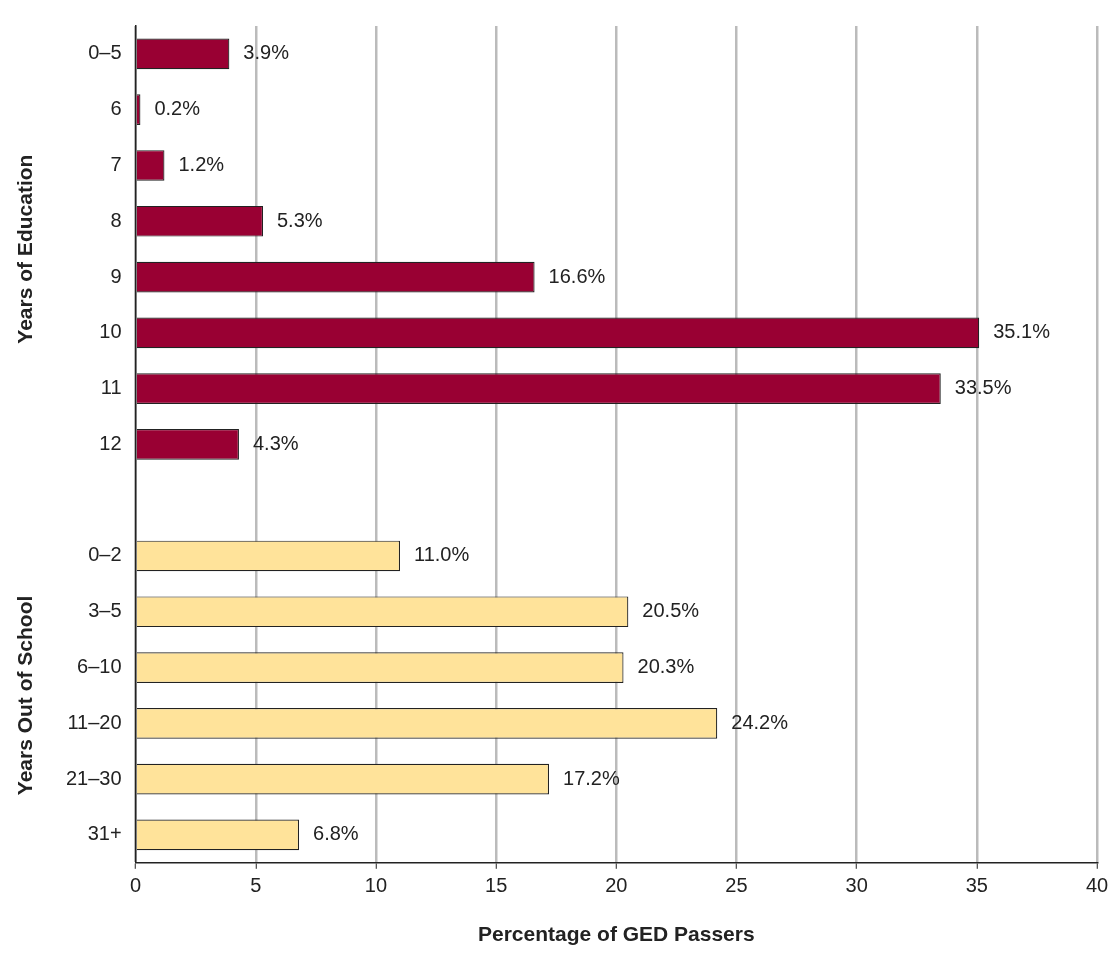 This screenshot has width=1115, height=958. What do you see at coordinates (93, 777) in the screenshot?
I see `y-tick-label: 21–30` at bounding box center [93, 777].